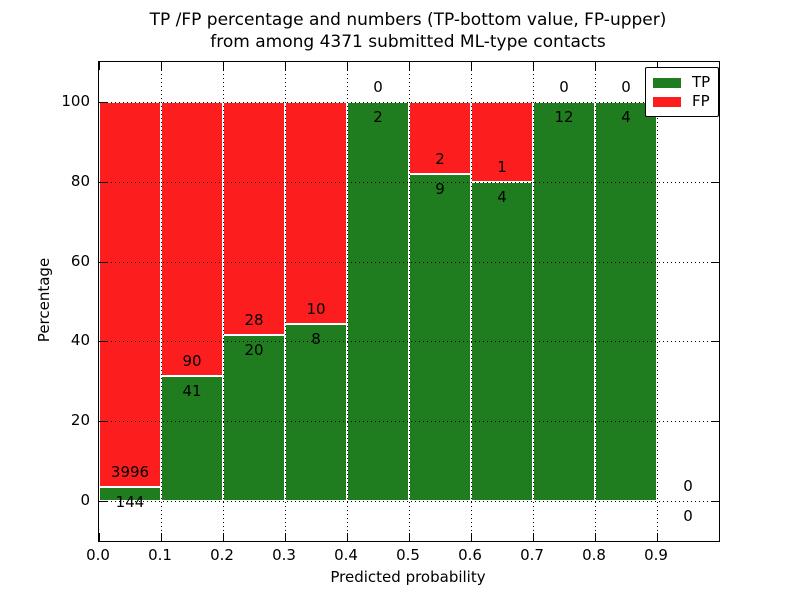 This screenshot has height=600, width=800. Describe the element at coordinates (316, 338) in the screenshot. I see `bar-tp-count-label: 8` at that location.